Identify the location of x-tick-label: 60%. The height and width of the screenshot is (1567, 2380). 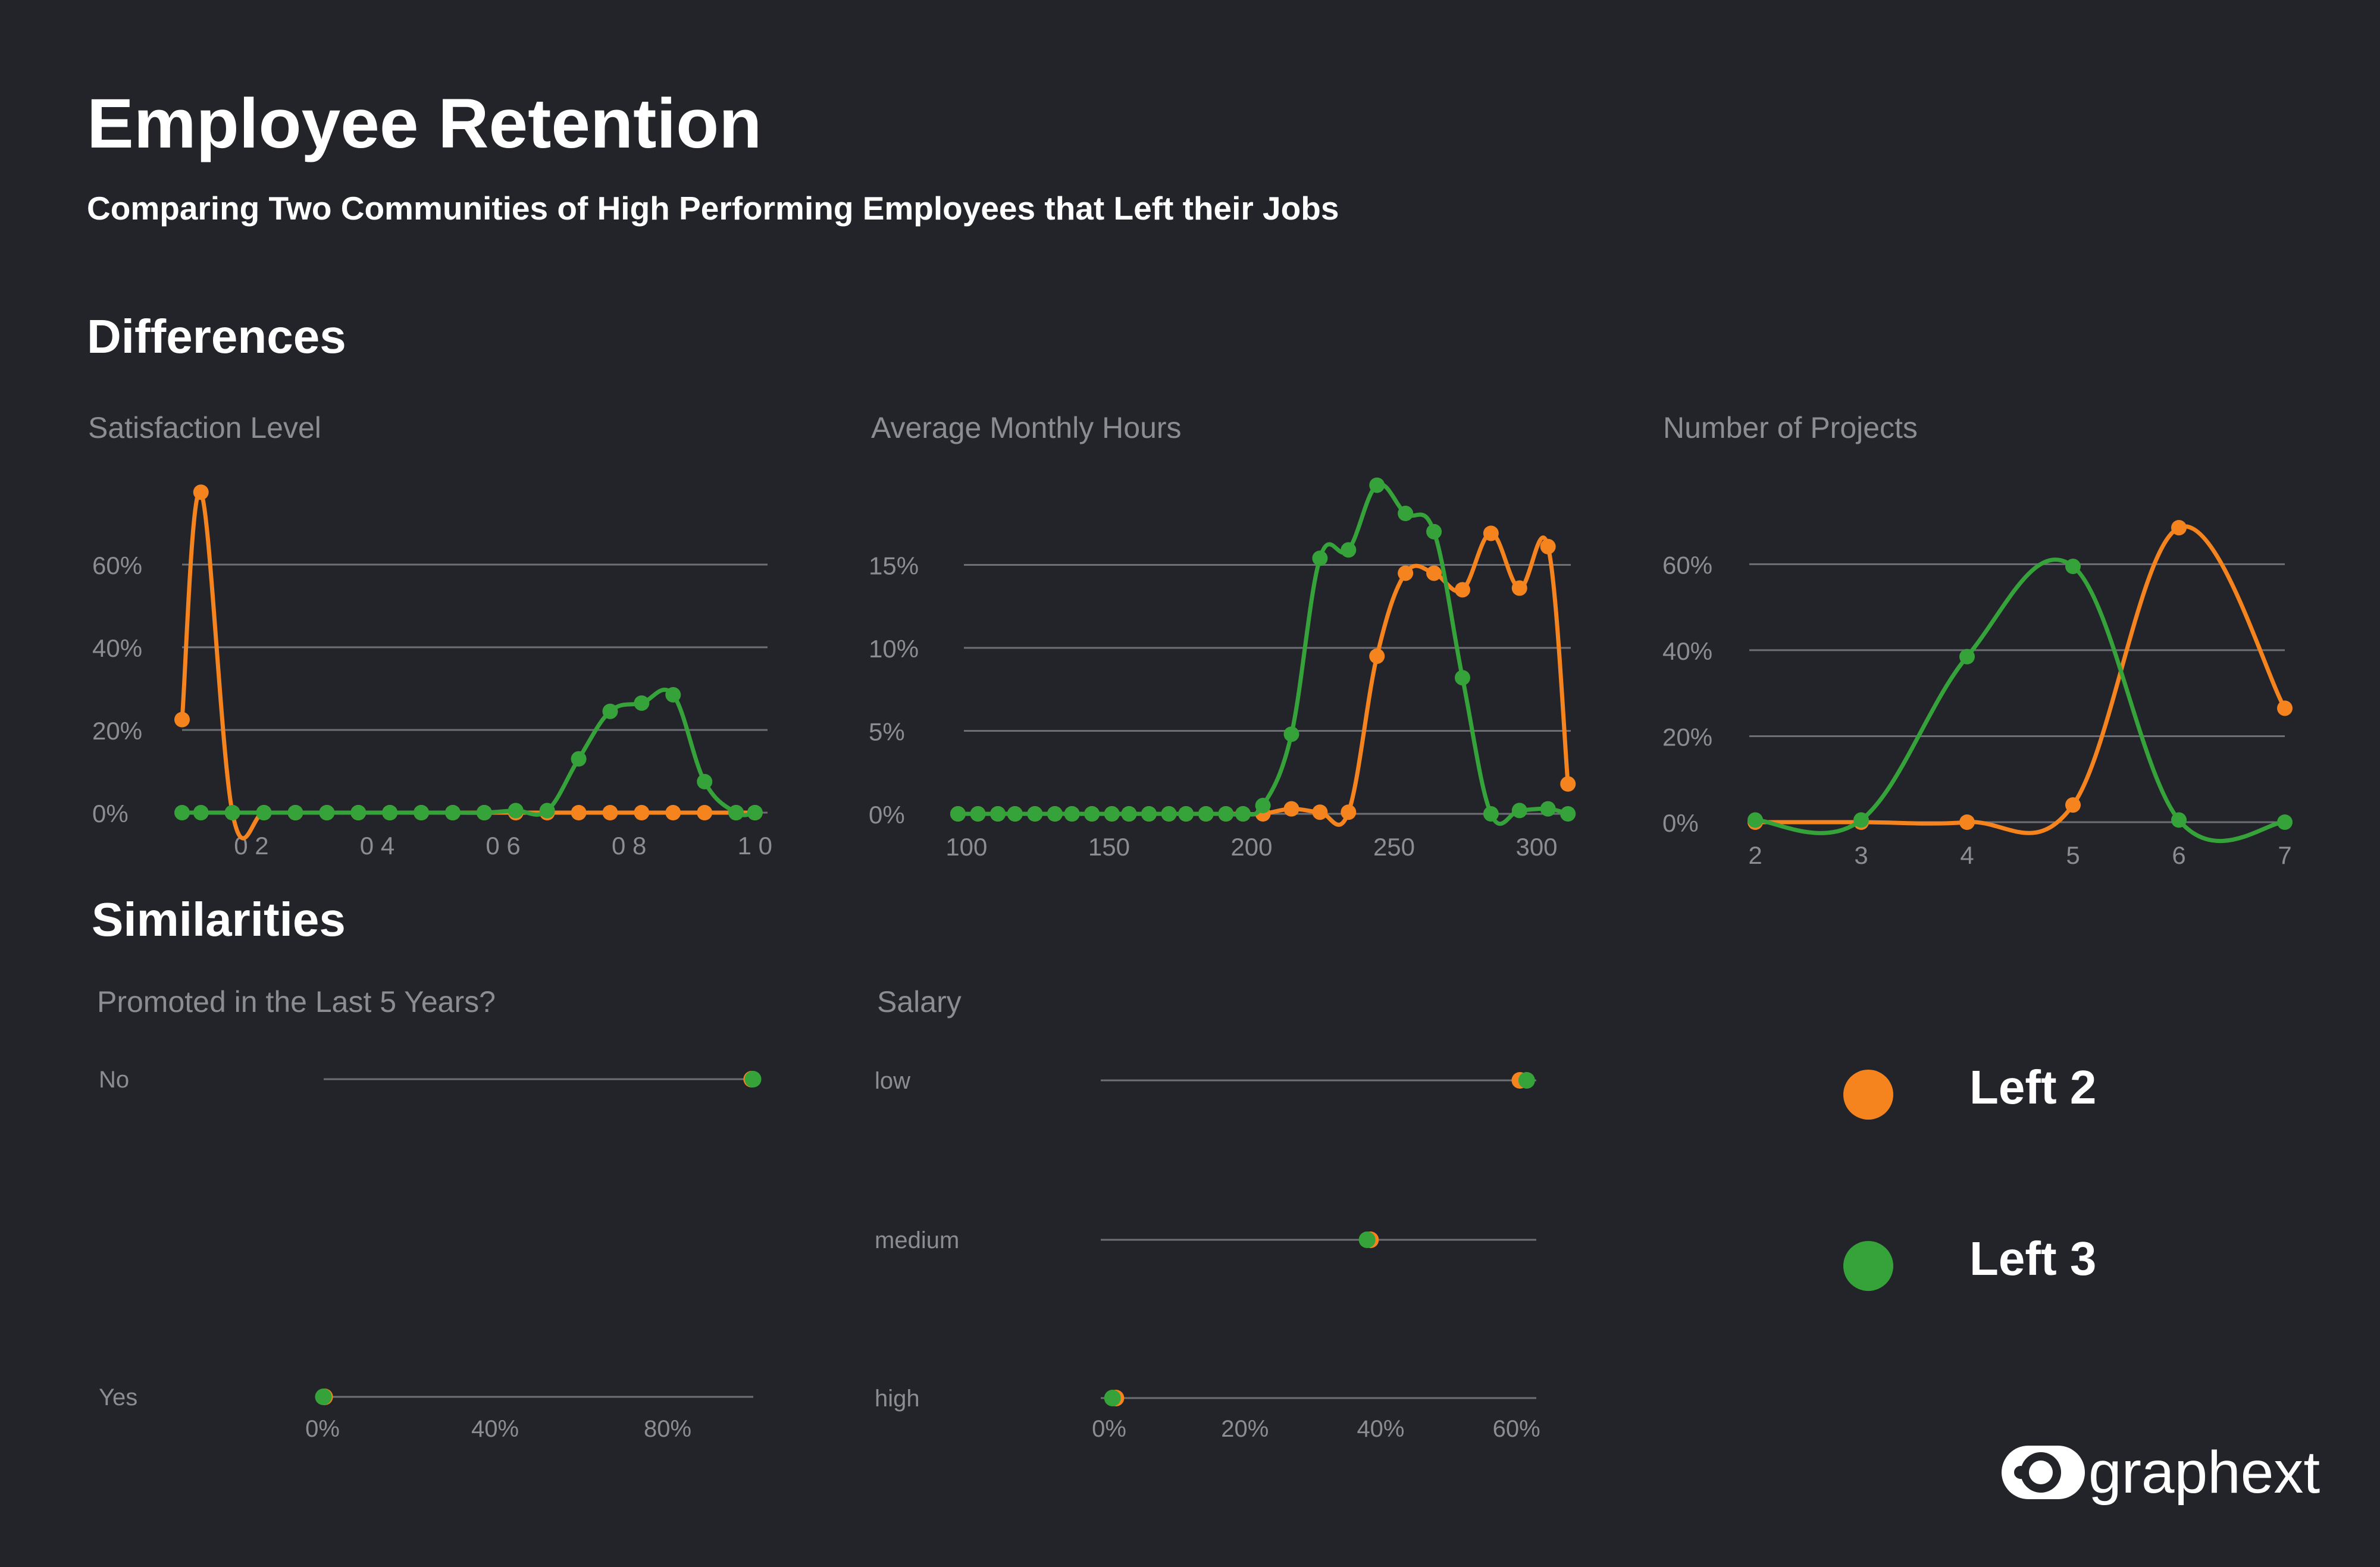
(1516, 1429).